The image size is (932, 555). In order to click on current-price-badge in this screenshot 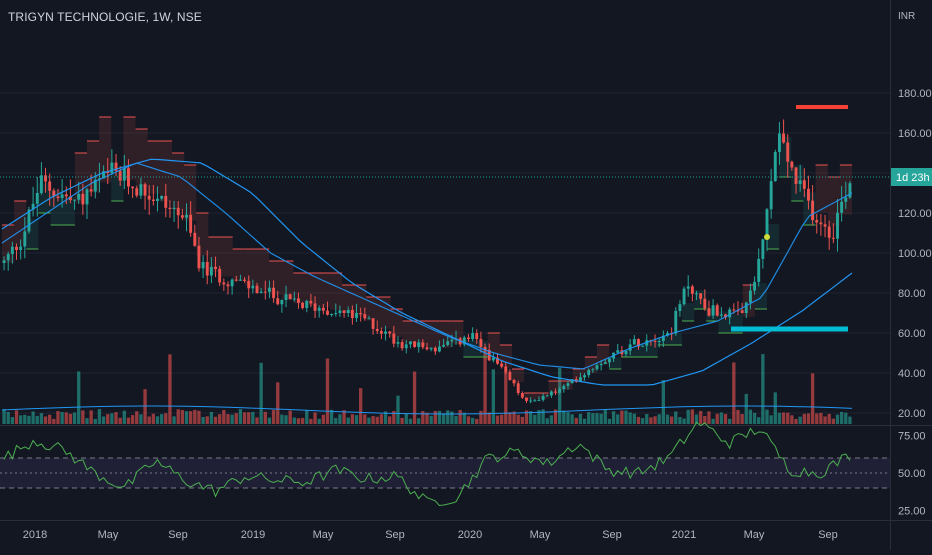, I will do `click(911, 177)`.